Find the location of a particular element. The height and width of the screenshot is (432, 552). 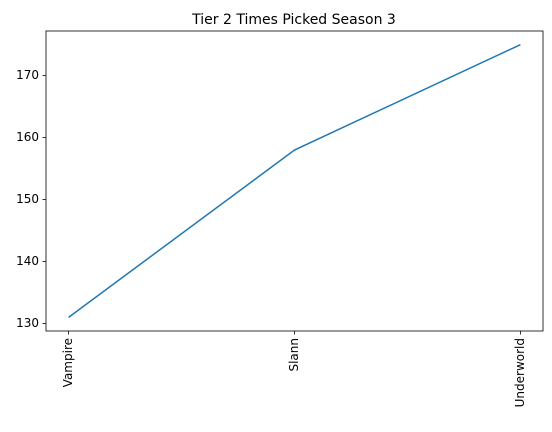

y-tick-label: 130 is located at coordinates (27, 323).